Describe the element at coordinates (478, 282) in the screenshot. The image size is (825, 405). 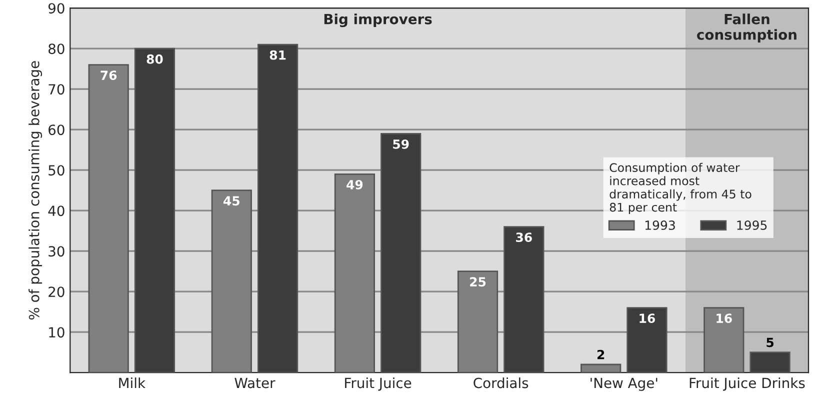
I see `data-label: 25` at that location.